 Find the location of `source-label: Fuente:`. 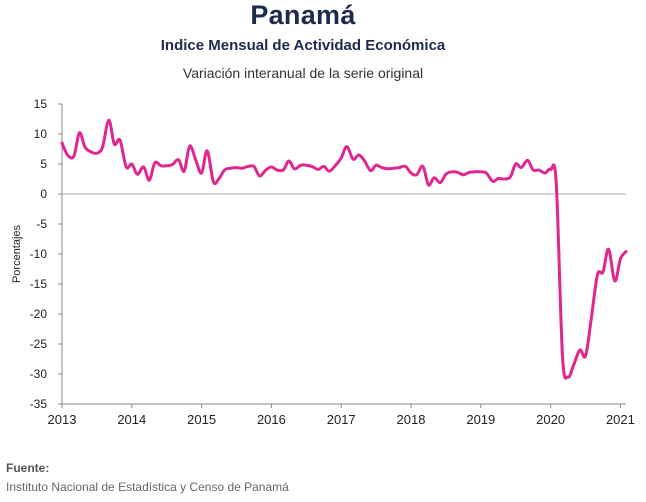

source-label: Fuente: is located at coordinates (28, 468).